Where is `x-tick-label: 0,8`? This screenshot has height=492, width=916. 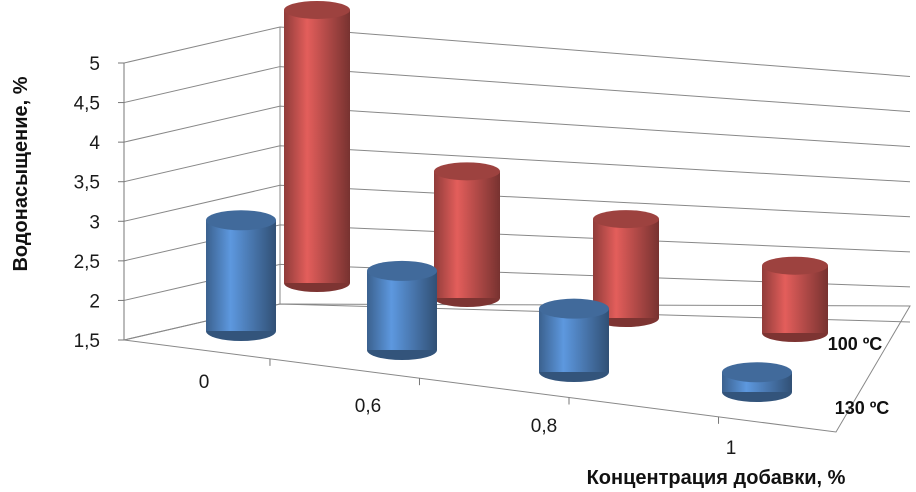
x-tick-label: 0,8 is located at coordinates (544, 426).